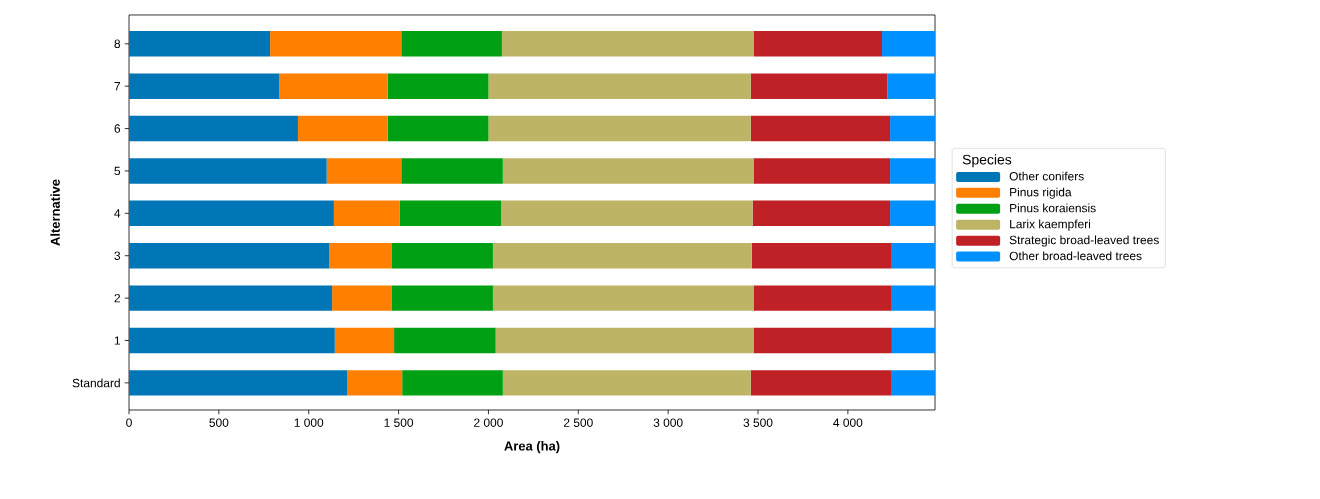 The width and height of the screenshot is (1320, 499). What do you see at coordinates (668, 422) in the screenshot?
I see `x-tick-label: 3 000` at bounding box center [668, 422].